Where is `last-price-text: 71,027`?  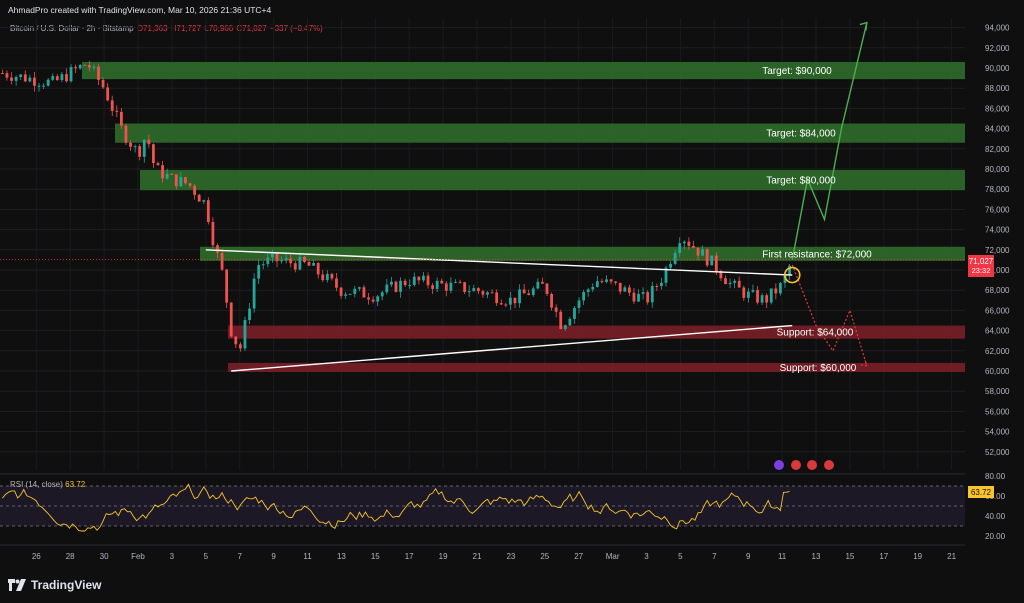 last-price-text: 71,027 is located at coordinates (981, 261).